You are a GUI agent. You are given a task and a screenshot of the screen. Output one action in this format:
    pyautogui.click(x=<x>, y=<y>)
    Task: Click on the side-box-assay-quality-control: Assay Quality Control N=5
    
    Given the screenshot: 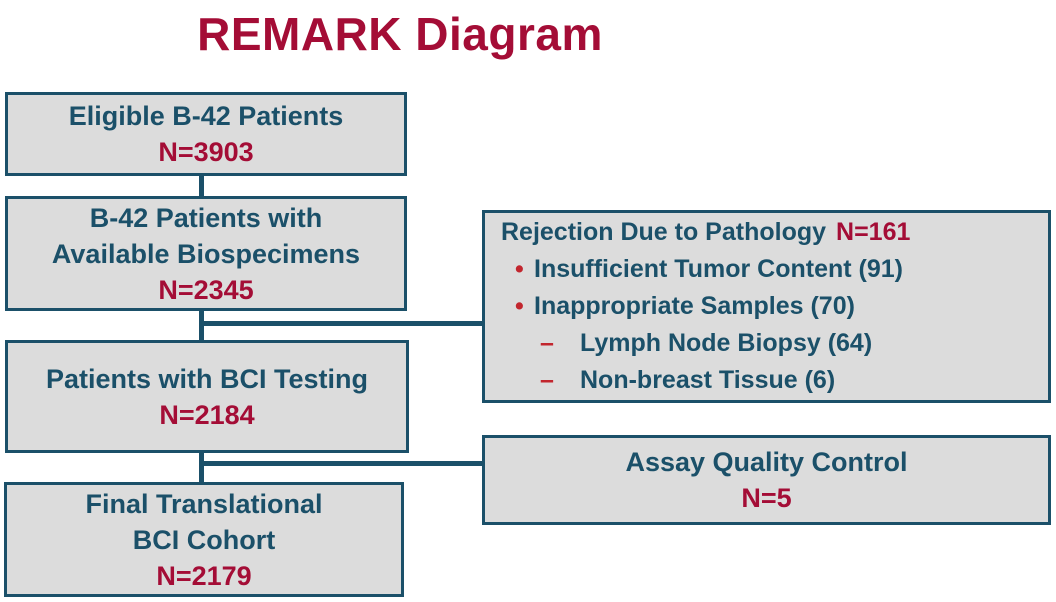 What is the action you would take?
    pyautogui.click(x=766, y=480)
    